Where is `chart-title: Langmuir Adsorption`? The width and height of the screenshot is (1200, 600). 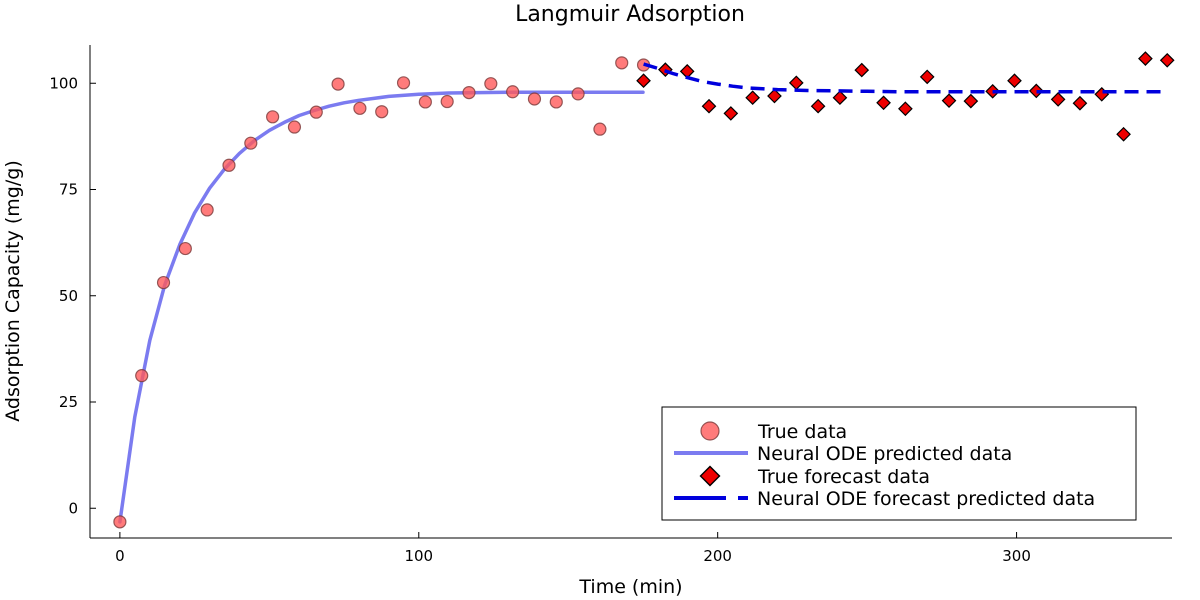
chart-title: Langmuir Adsorption is located at coordinates (630, 14).